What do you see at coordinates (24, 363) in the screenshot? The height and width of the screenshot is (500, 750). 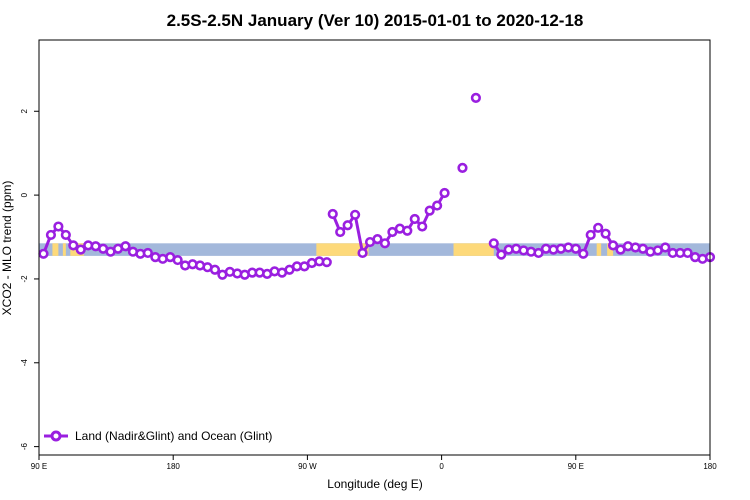 I see `y-tick-label: -4` at bounding box center [24, 363].